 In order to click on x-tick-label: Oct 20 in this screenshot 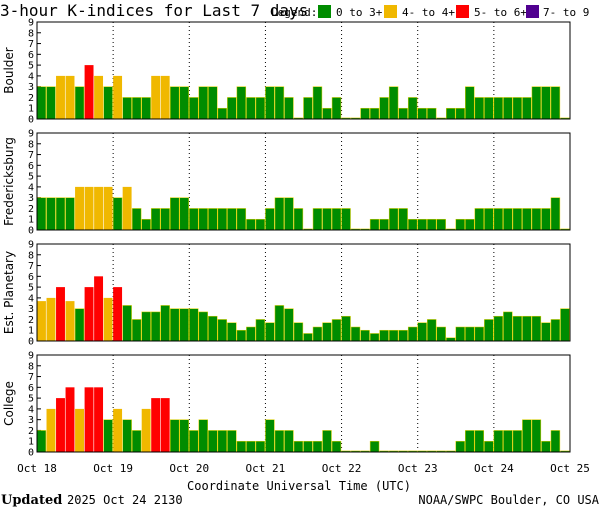, I will do `click(189, 468)`.